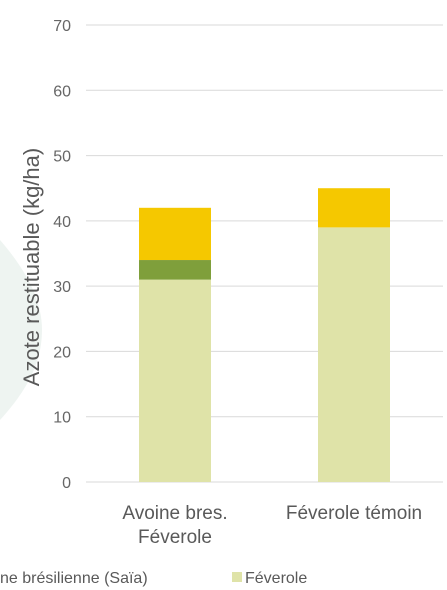  Describe the element at coordinates (354, 354) in the screenshot. I see `bar-segment-cat1-series0` at that location.